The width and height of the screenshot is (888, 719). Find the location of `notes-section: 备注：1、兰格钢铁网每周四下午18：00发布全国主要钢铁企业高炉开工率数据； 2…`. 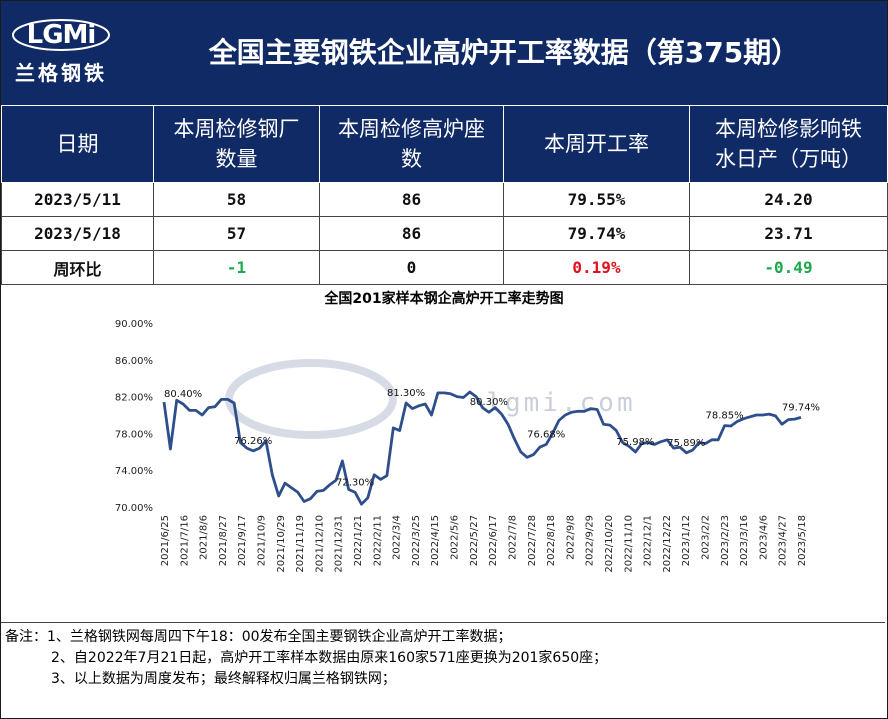

notes-section: 备注：1、兰格钢铁网每周四下午18：00发布全国主要钢铁企业高炉开工率数据； 2… is located at coordinates (443, 670).